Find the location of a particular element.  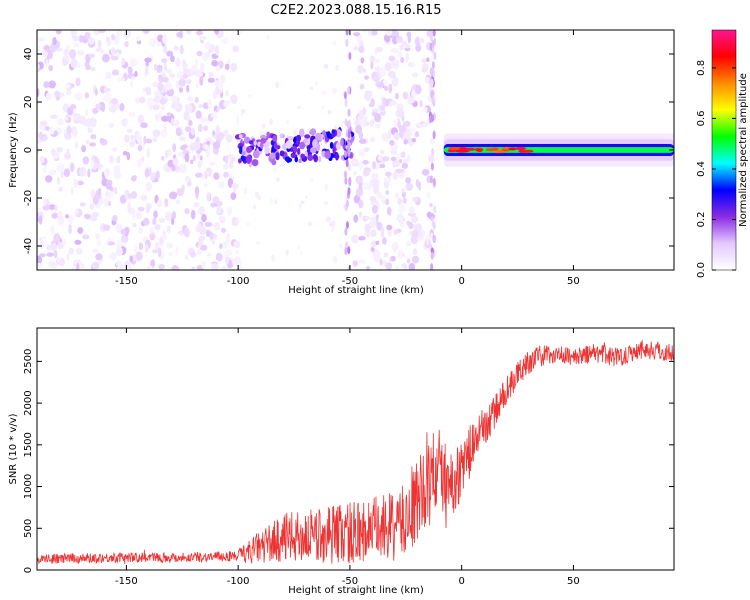

spectrogram-x-tick-label: 0 is located at coordinates (461, 281).